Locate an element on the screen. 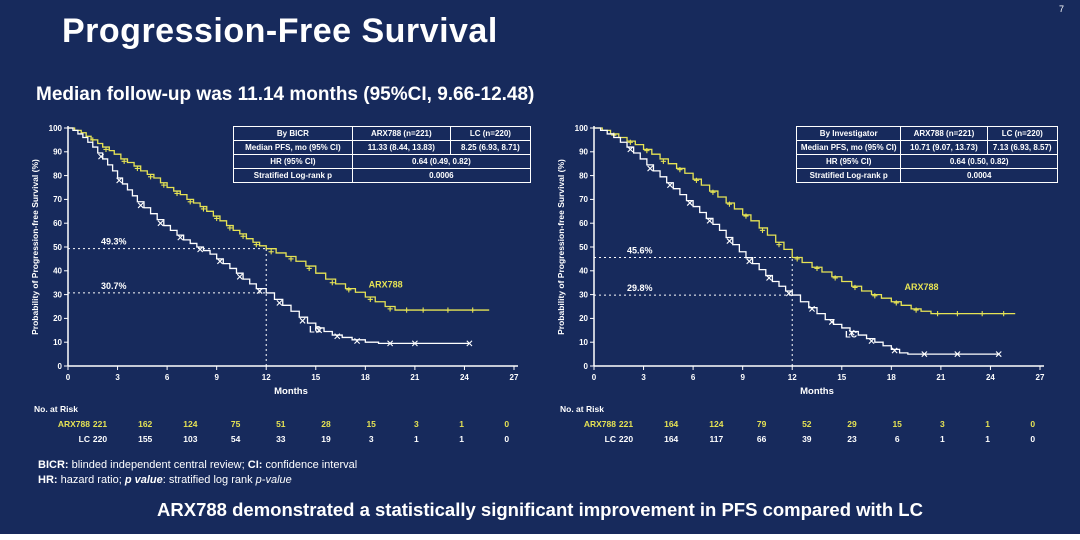  svg-text: 30.7% is located at coordinates (114, 286).